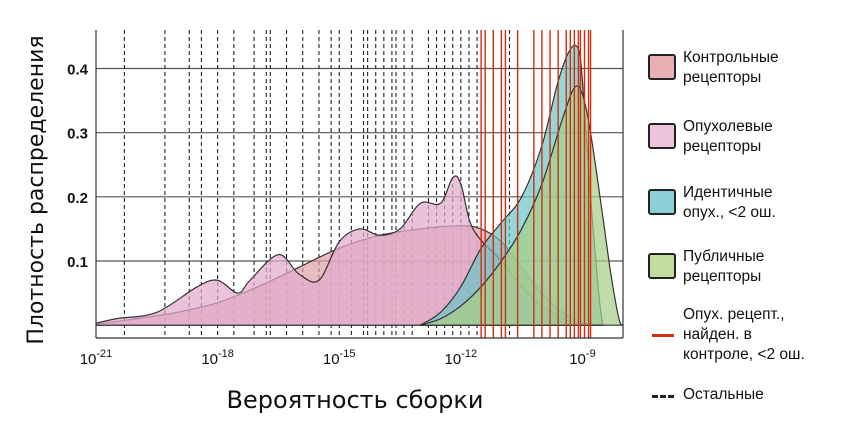  I want to click on x-tick-label: 10-21, so click(96, 358).